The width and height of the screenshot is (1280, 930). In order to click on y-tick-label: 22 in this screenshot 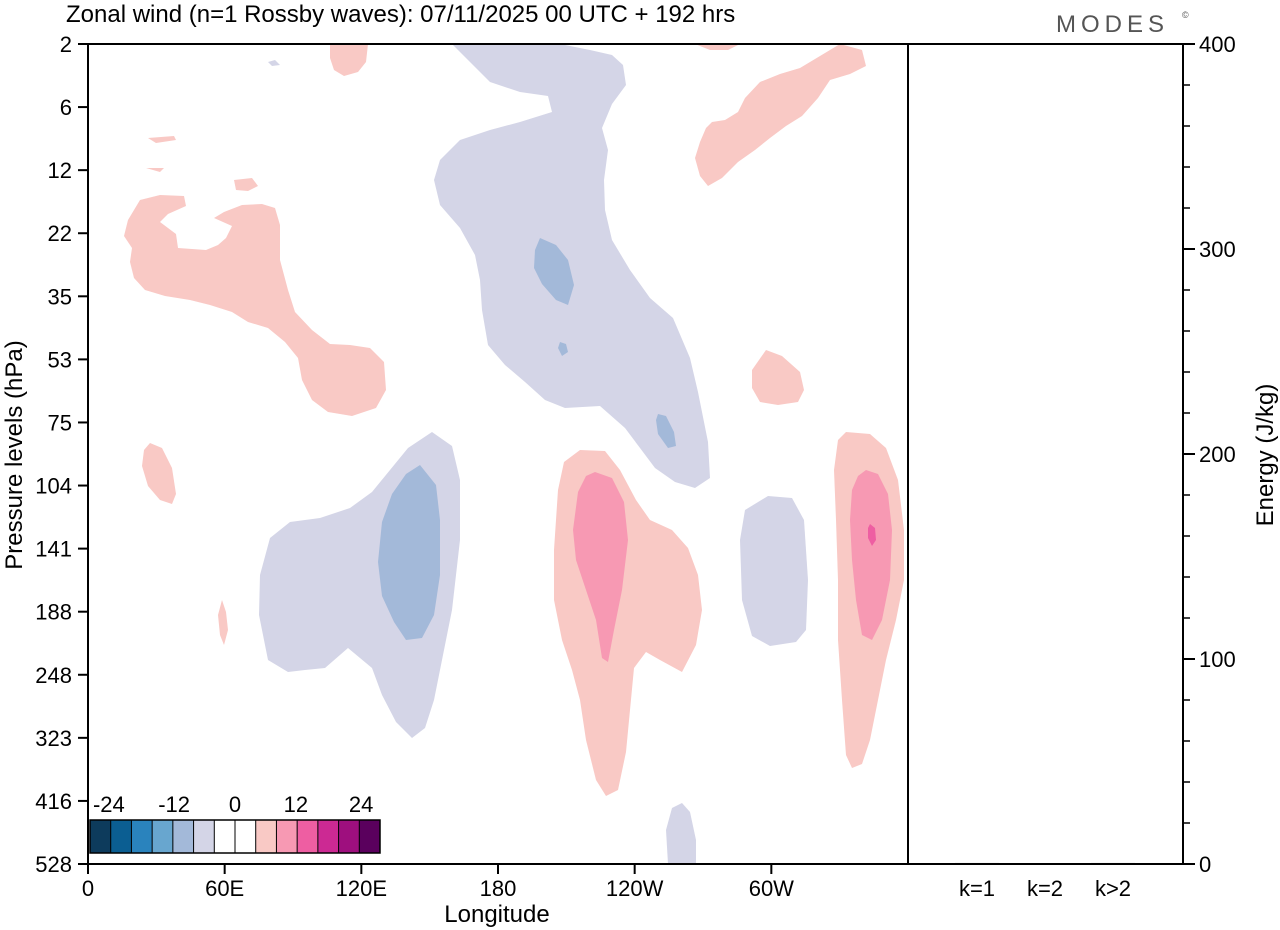, I will do `click(60, 233)`.